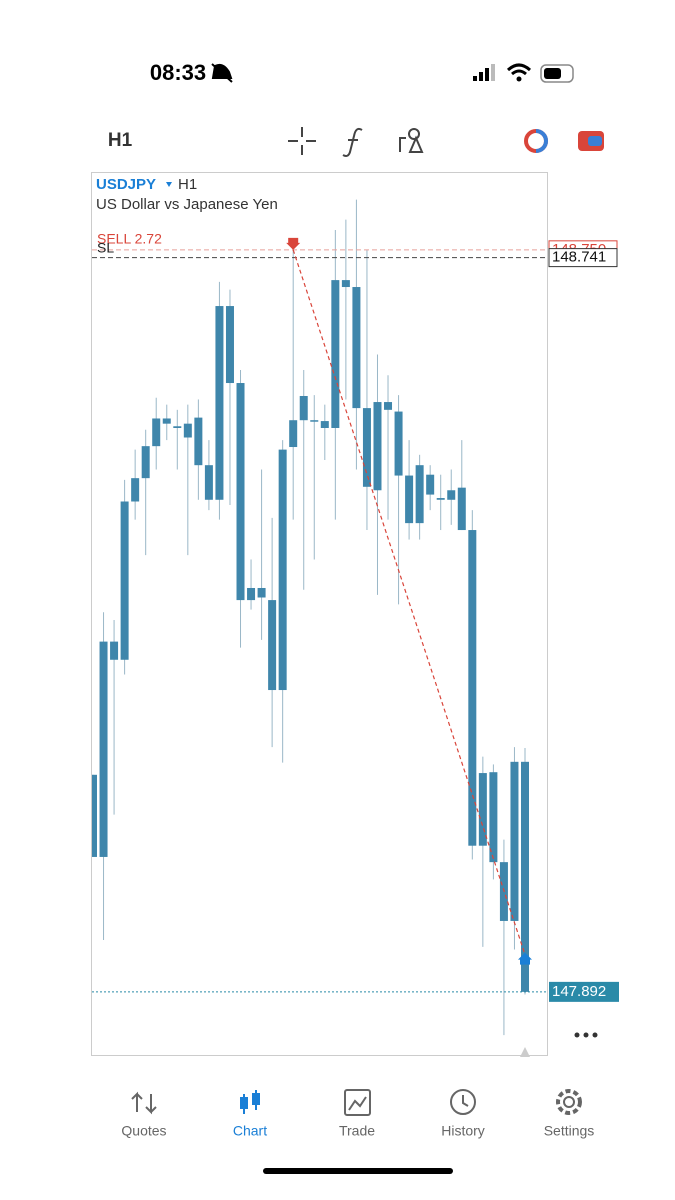 The image size is (675, 1200). I want to click on tab-label: Settings, so click(569, 1131).